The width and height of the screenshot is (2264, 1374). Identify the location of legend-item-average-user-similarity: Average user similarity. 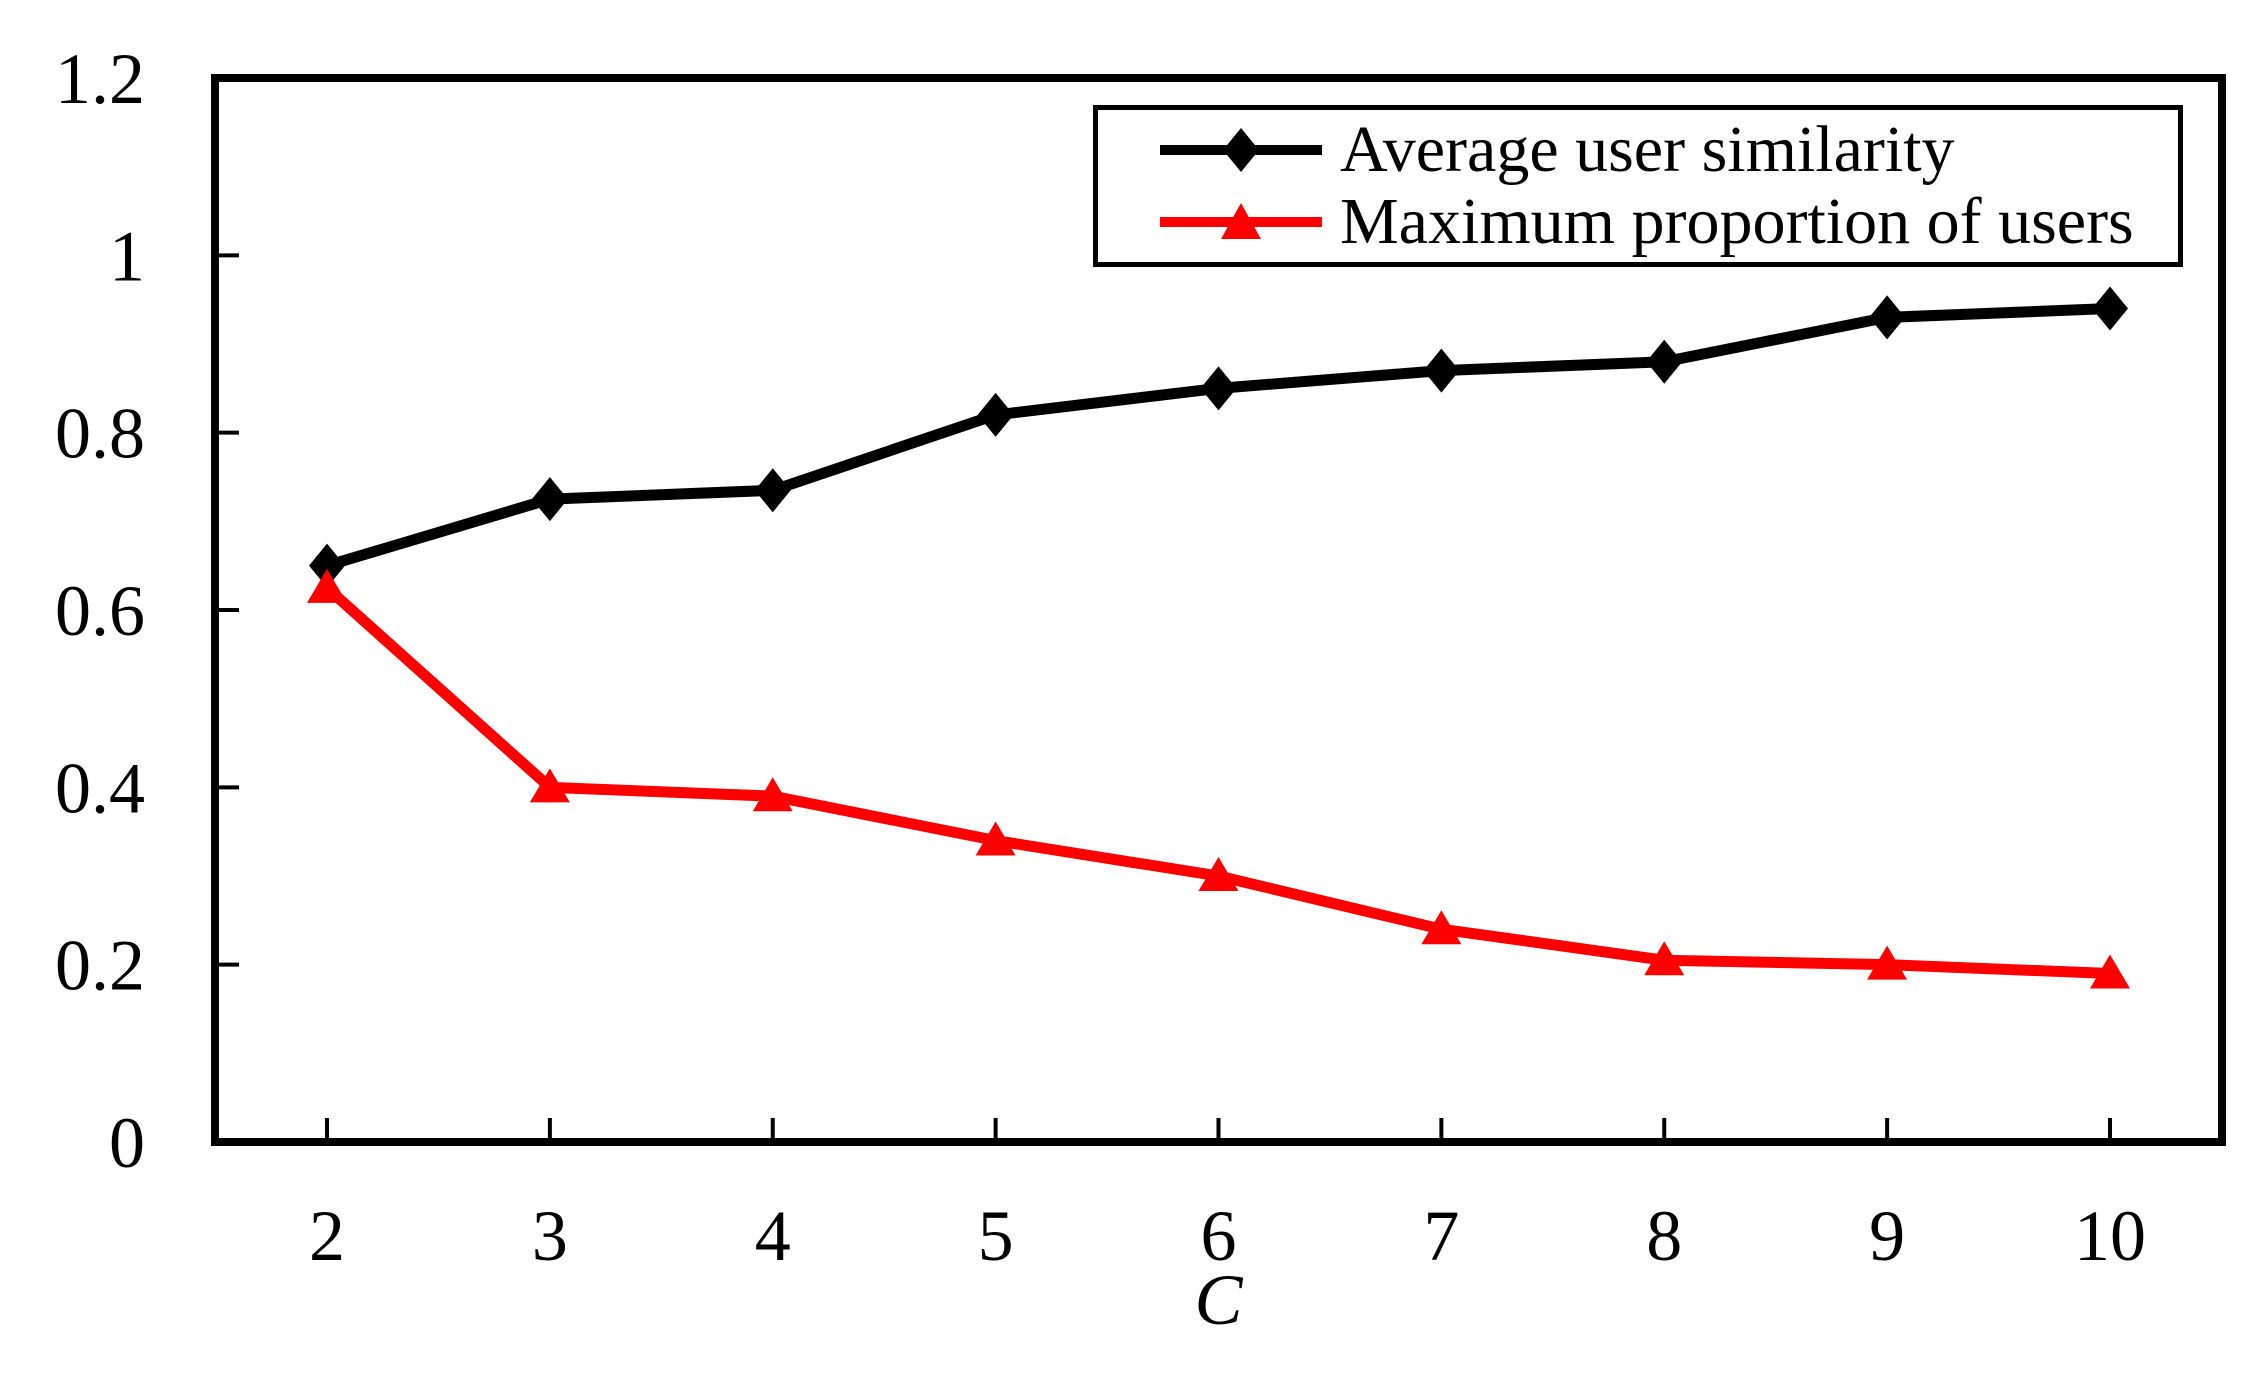
(1638, 149).